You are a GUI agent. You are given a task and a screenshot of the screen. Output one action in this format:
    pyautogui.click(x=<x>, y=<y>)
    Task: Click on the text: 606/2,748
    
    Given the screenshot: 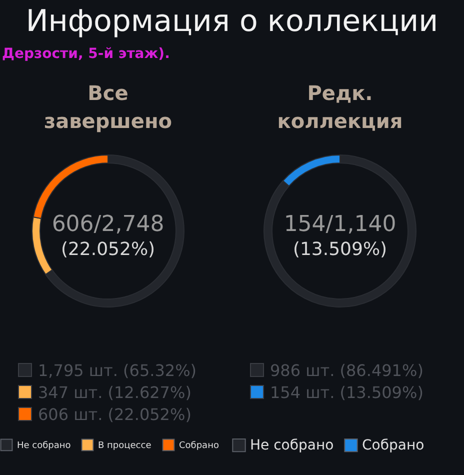 What is the action you would take?
    pyautogui.click(x=108, y=224)
    